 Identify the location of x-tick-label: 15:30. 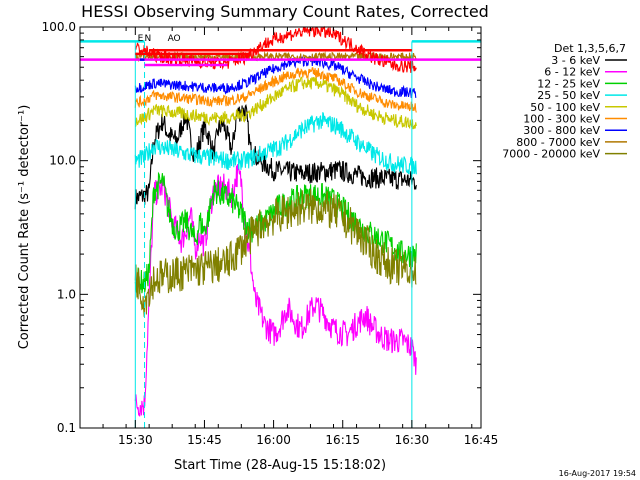
(135, 440).